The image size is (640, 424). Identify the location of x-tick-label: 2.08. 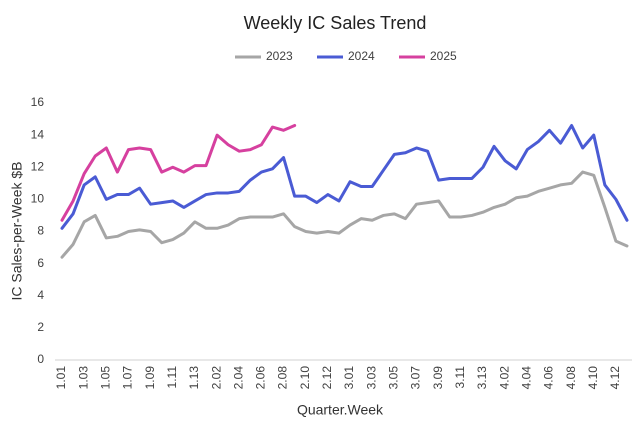
(283, 378).